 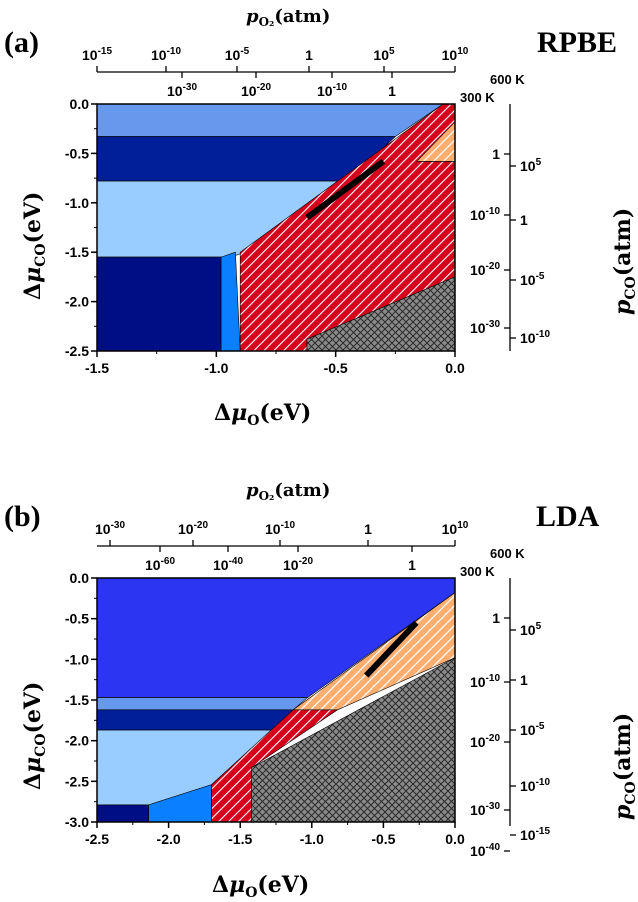 What do you see at coordinates (97, 839) in the screenshot?
I see `x-tick-label: -2.5` at bounding box center [97, 839].